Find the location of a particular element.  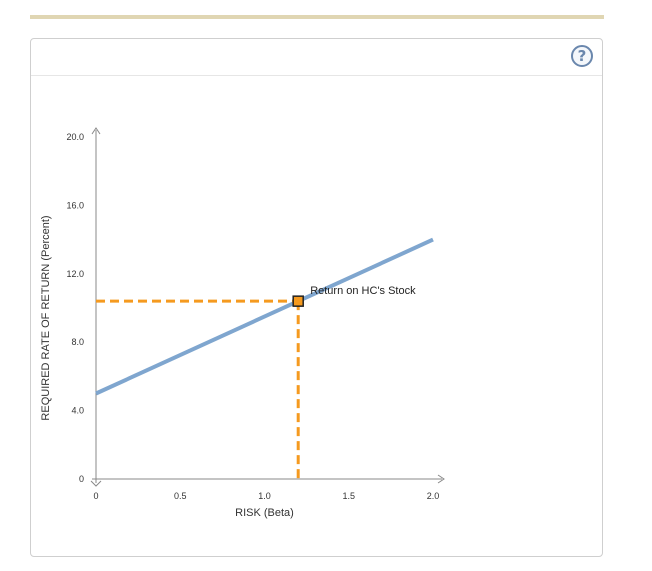

y-tick-label: 8.0 is located at coordinates (77, 342).